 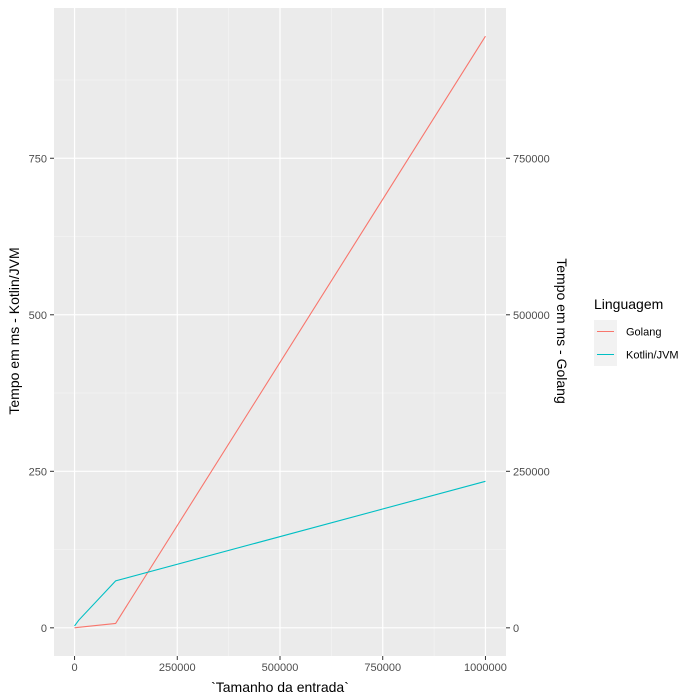 I want to click on x-axis: 0 250000 500000 750000 1000000, so click(x=289, y=665).